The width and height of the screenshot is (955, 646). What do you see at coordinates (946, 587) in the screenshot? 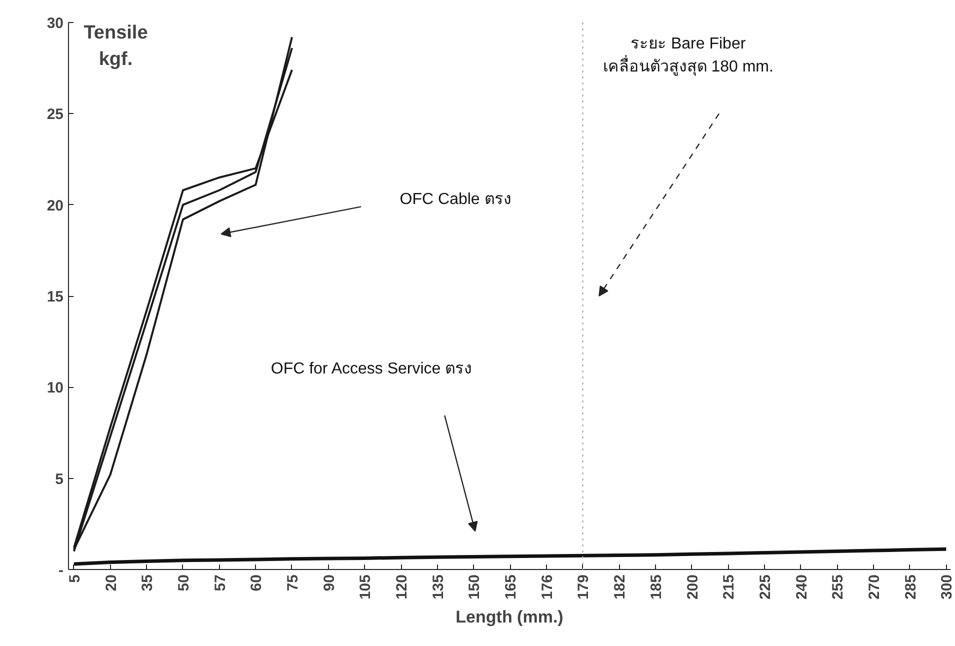
I see `x-tick-label: 300` at bounding box center [946, 587].